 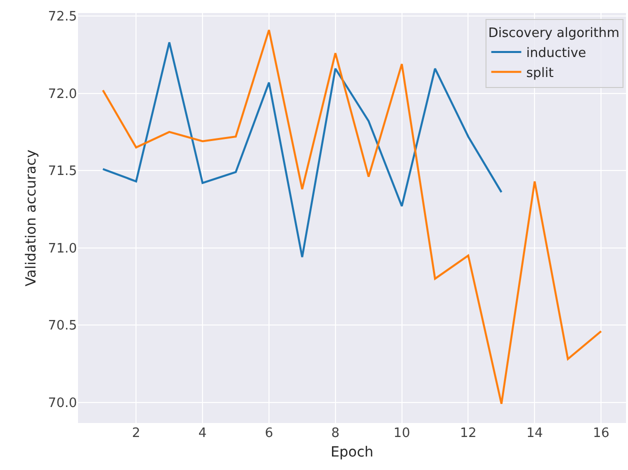 What do you see at coordinates (540, 73) in the screenshot?
I see `legend-label: split` at bounding box center [540, 73].